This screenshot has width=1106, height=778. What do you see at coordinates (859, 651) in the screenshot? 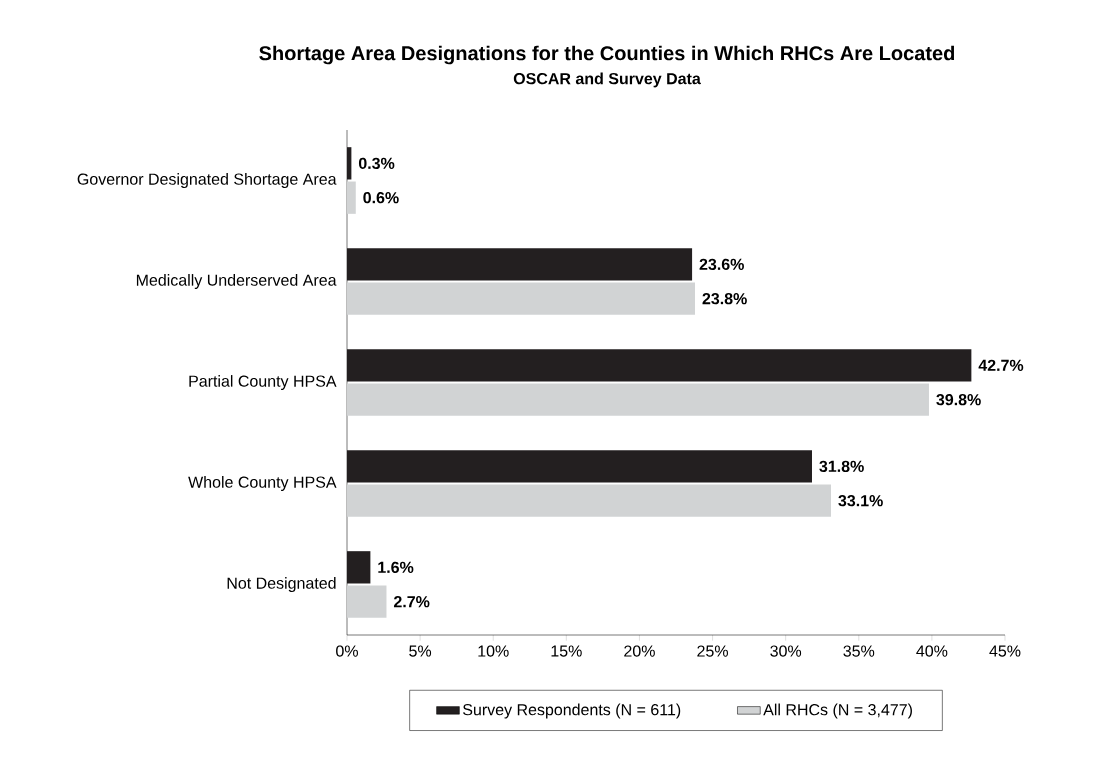
I see `x-tick-label: 35%` at bounding box center [859, 651].